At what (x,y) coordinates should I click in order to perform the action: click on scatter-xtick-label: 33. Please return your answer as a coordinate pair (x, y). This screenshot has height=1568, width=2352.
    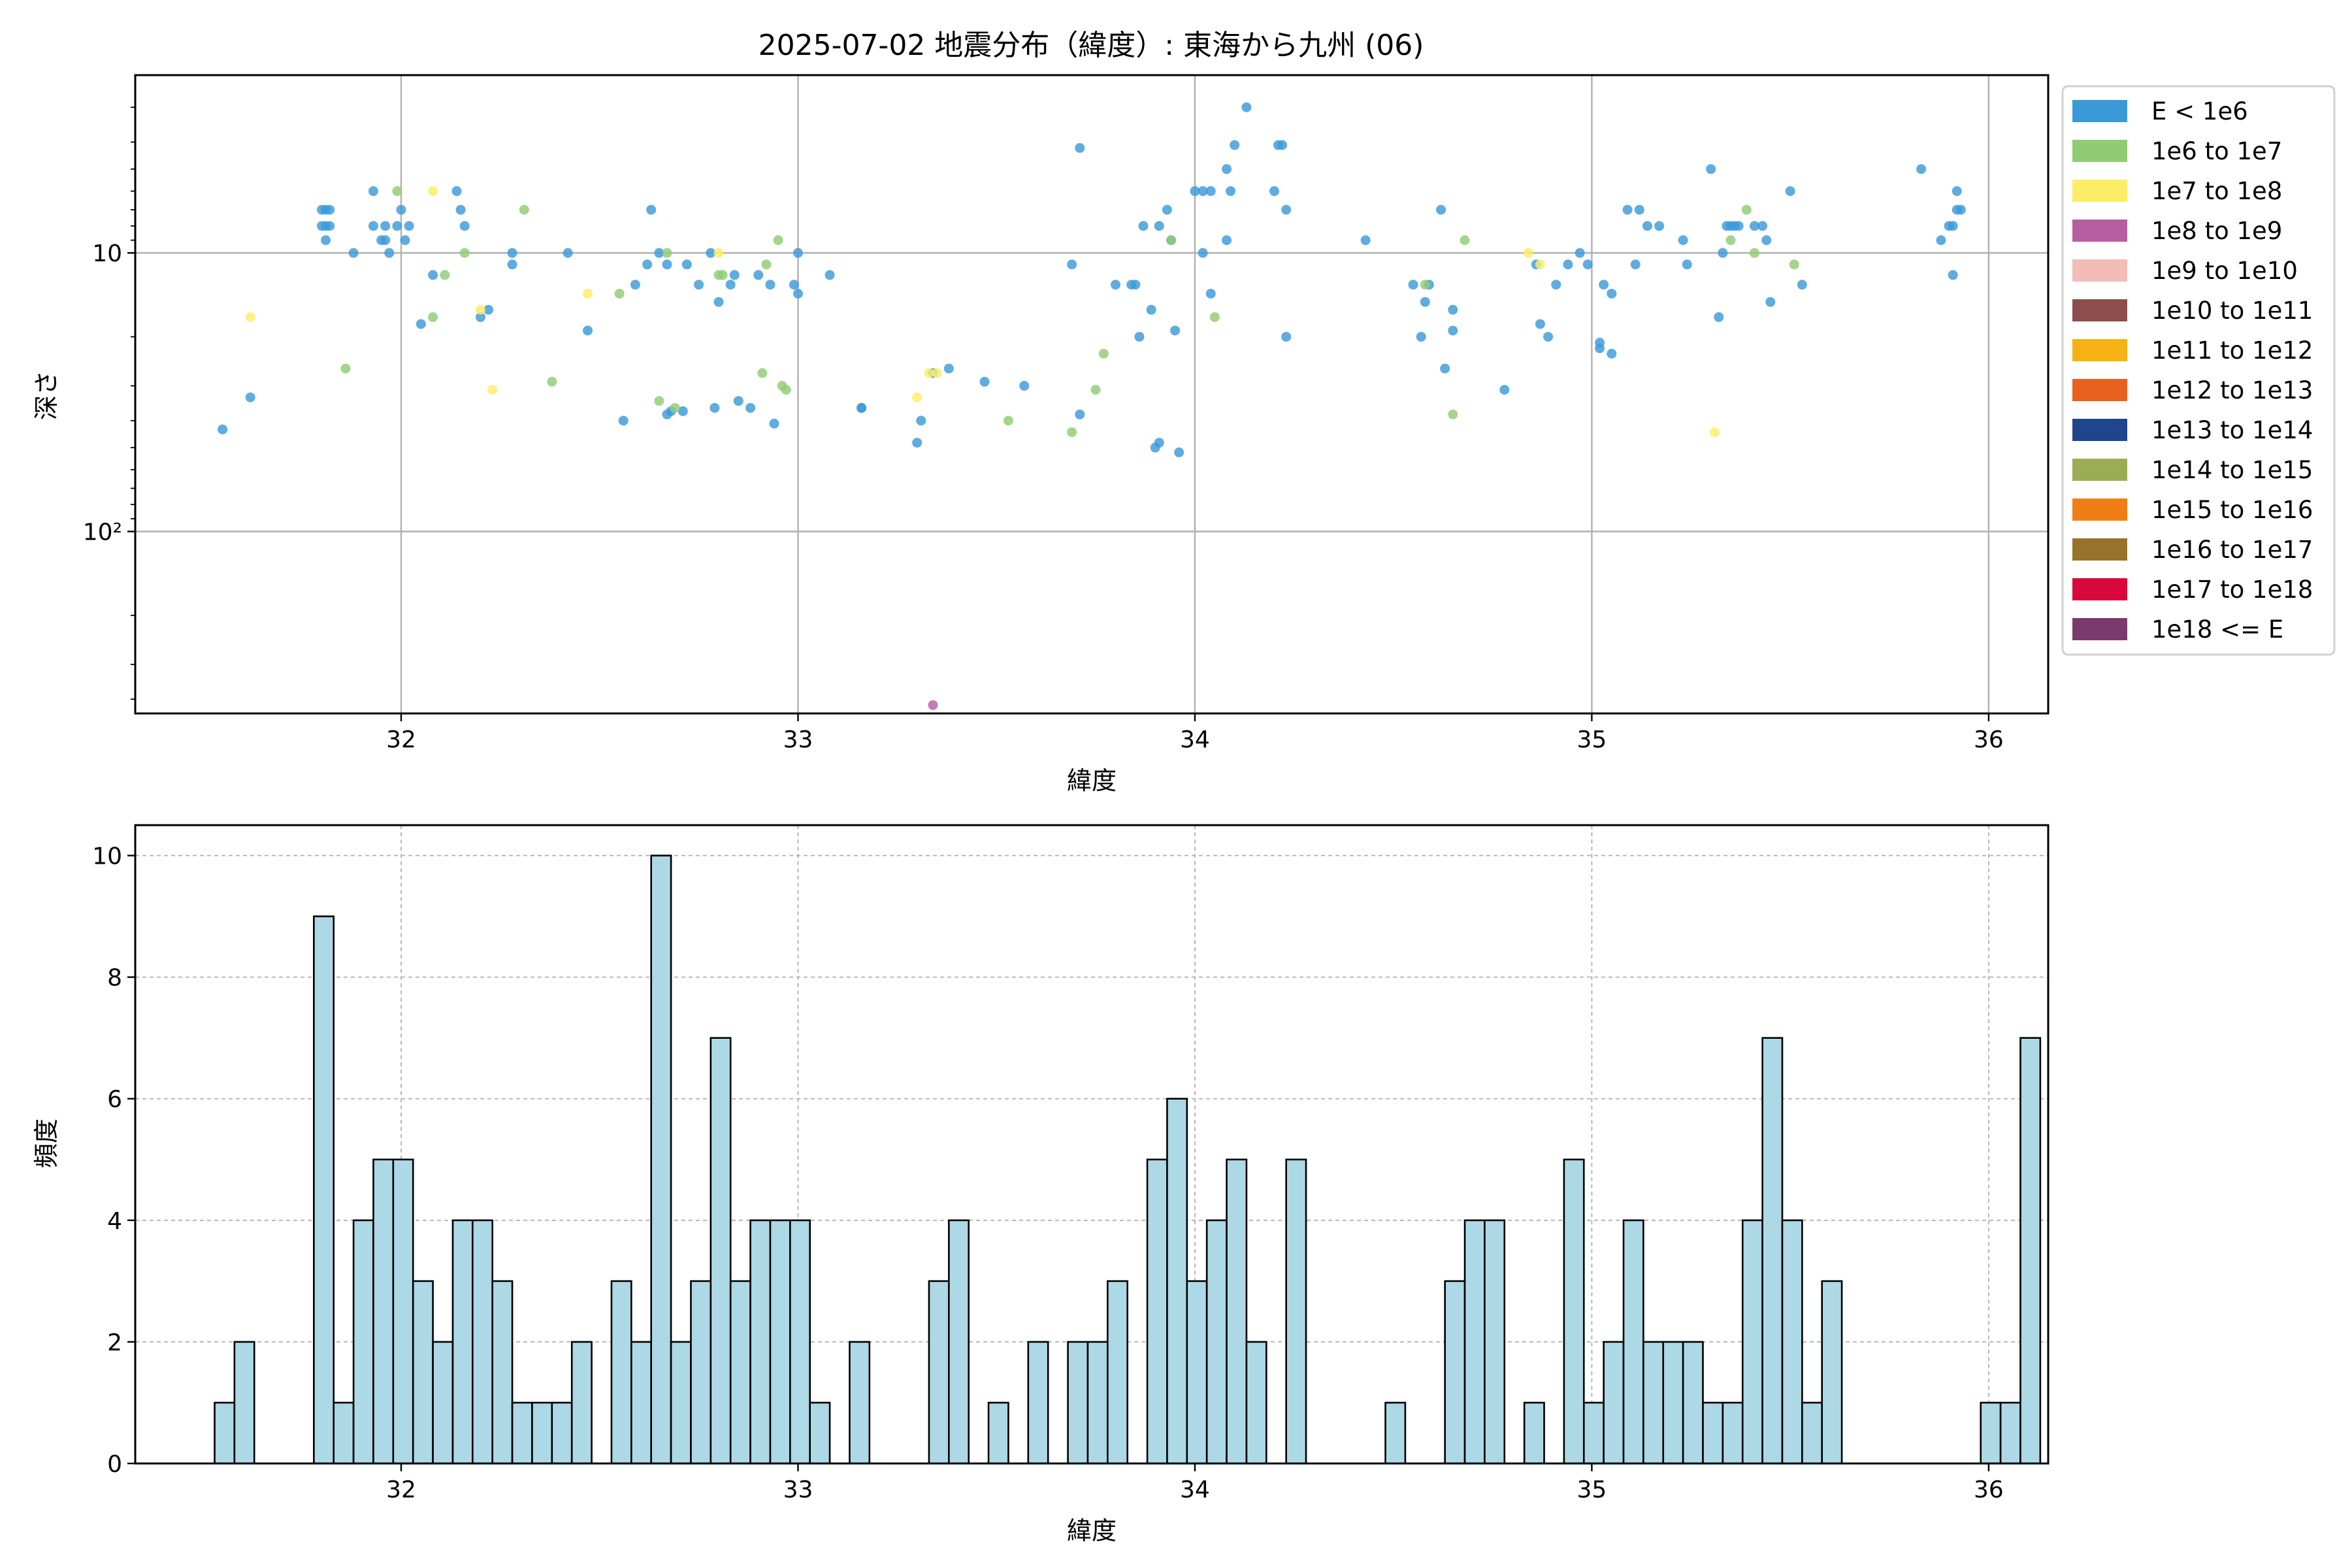
    Looking at the image, I should click on (798, 740).